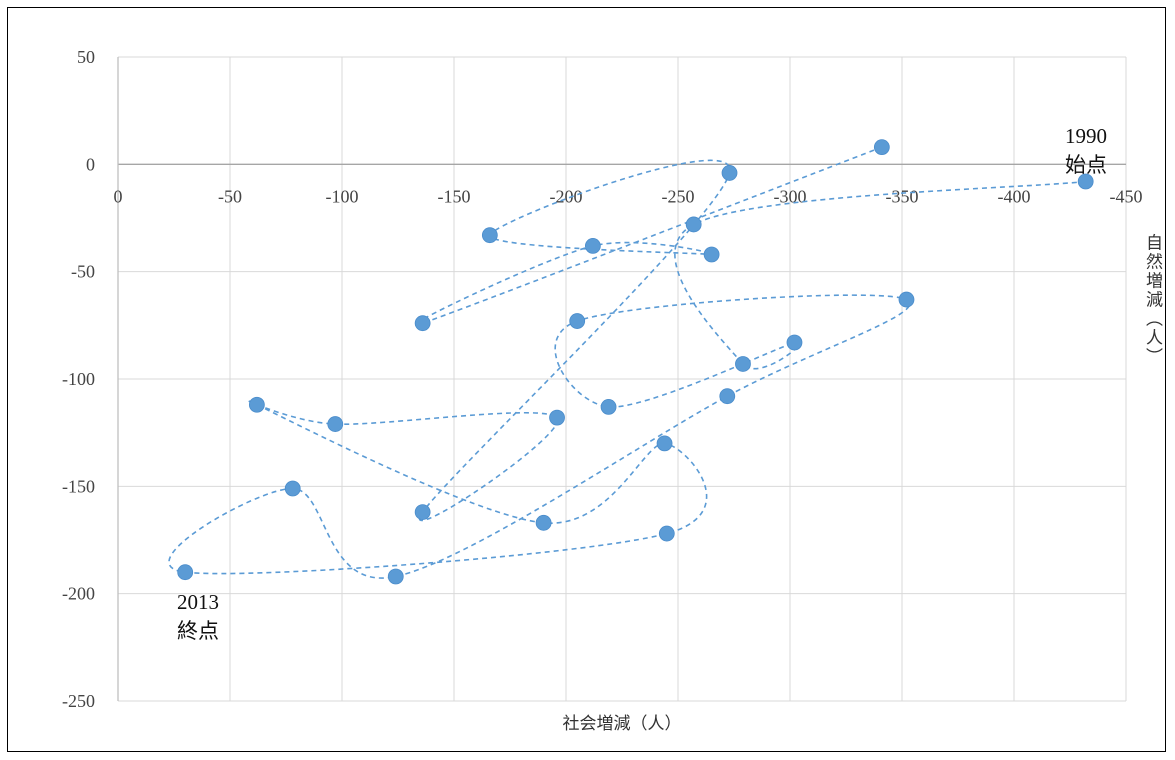 The image size is (1175, 760). What do you see at coordinates (198, 631) in the screenshot?
I see `end-point-label: 終点` at bounding box center [198, 631].